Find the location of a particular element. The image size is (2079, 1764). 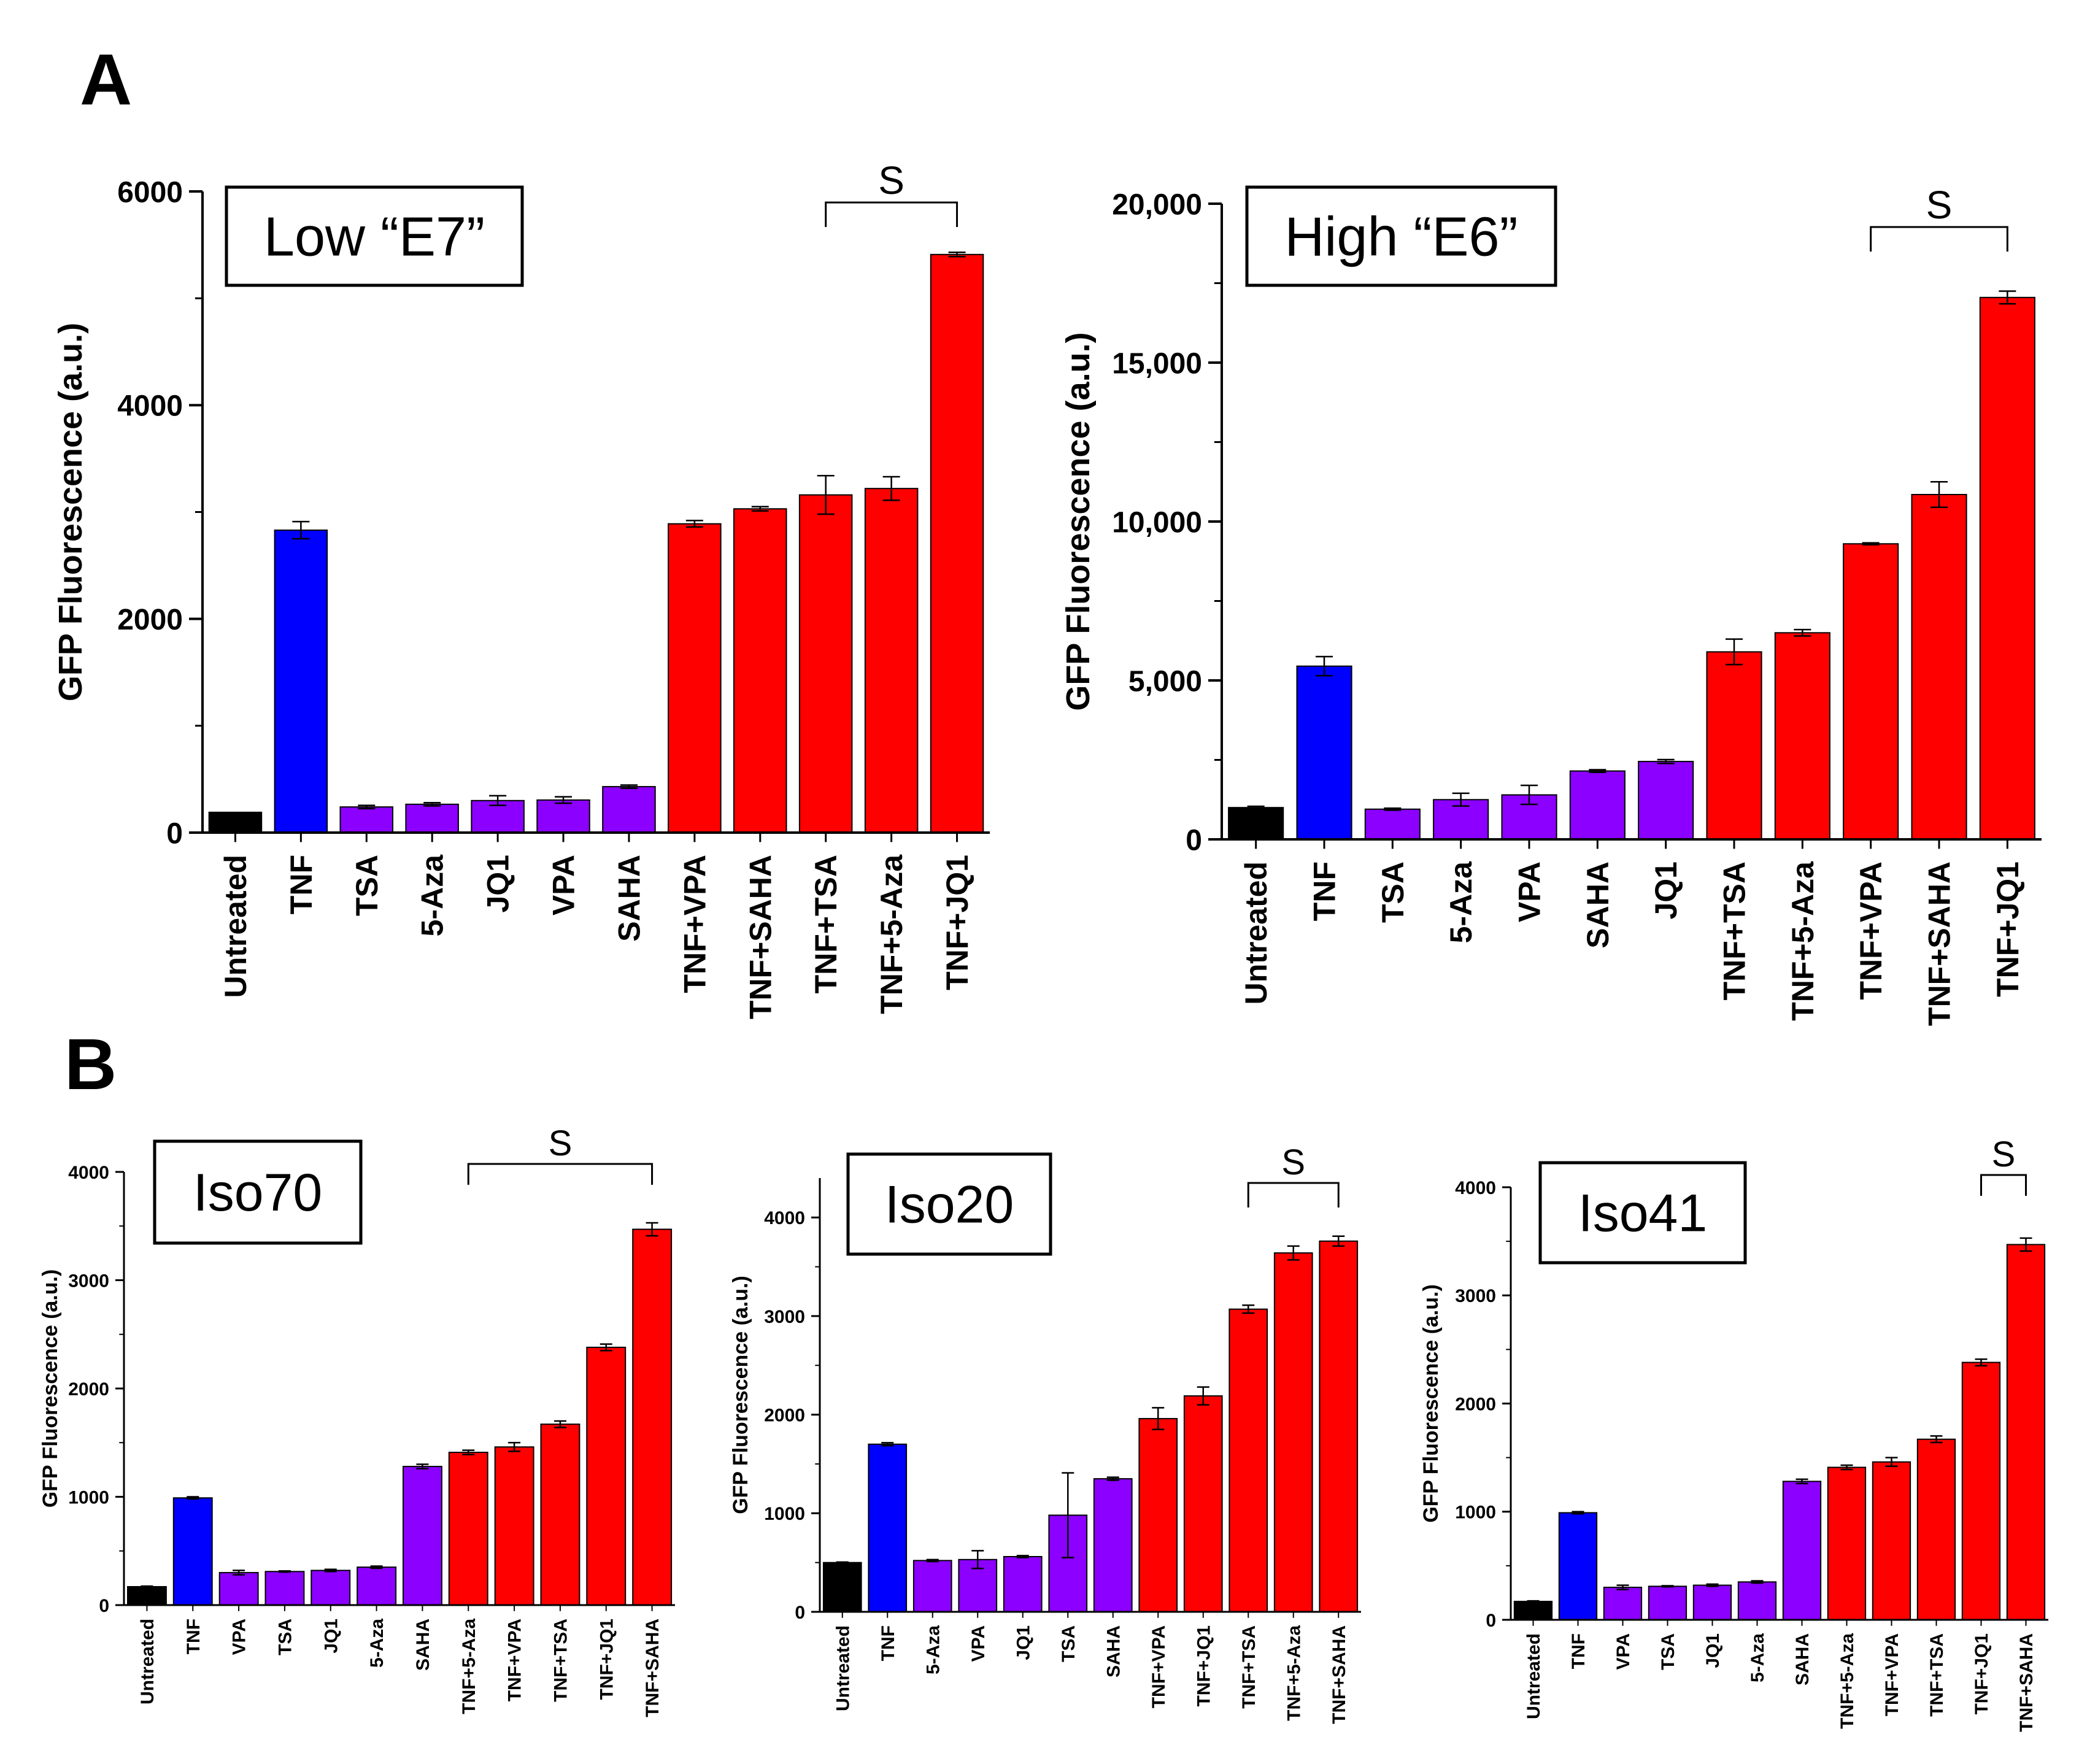

bar-tnf-5-aza is located at coordinates (1847, 1543).